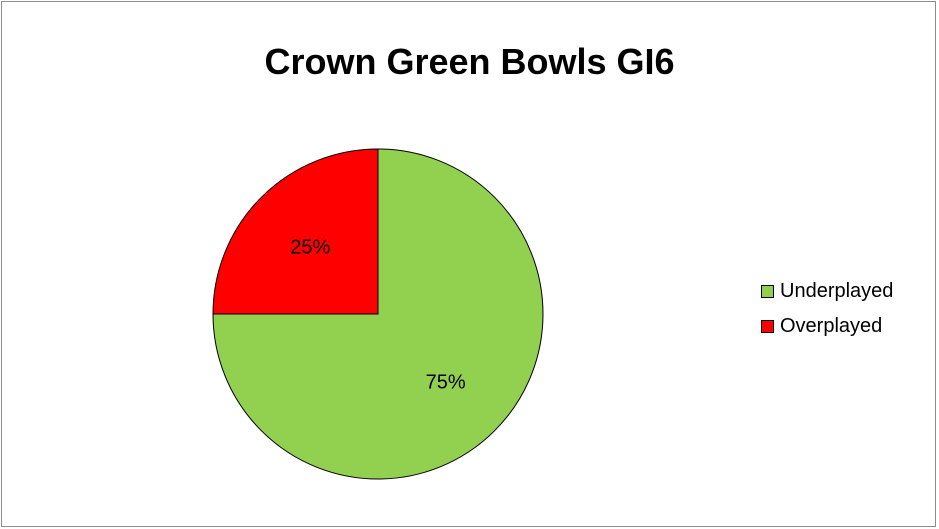  Describe the element at coordinates (469, 61) in the screenshot. I see `chart-title: Crown Green Bowls GI6` at that location.